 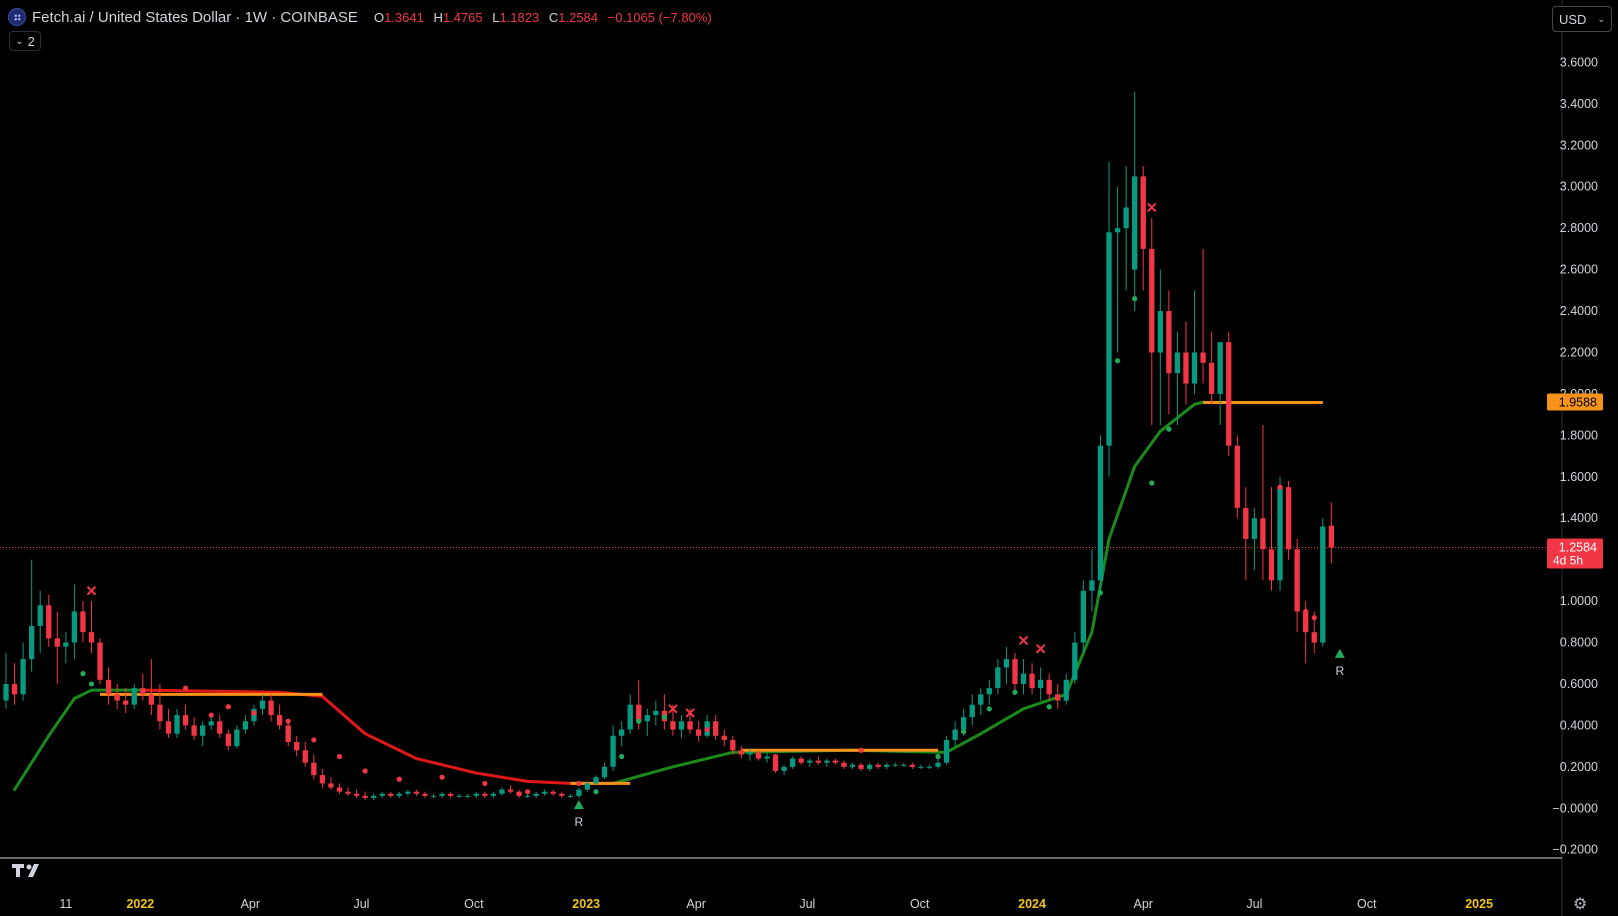 I want to click on time-tick-label: 2023, so click(x=586, y=904).